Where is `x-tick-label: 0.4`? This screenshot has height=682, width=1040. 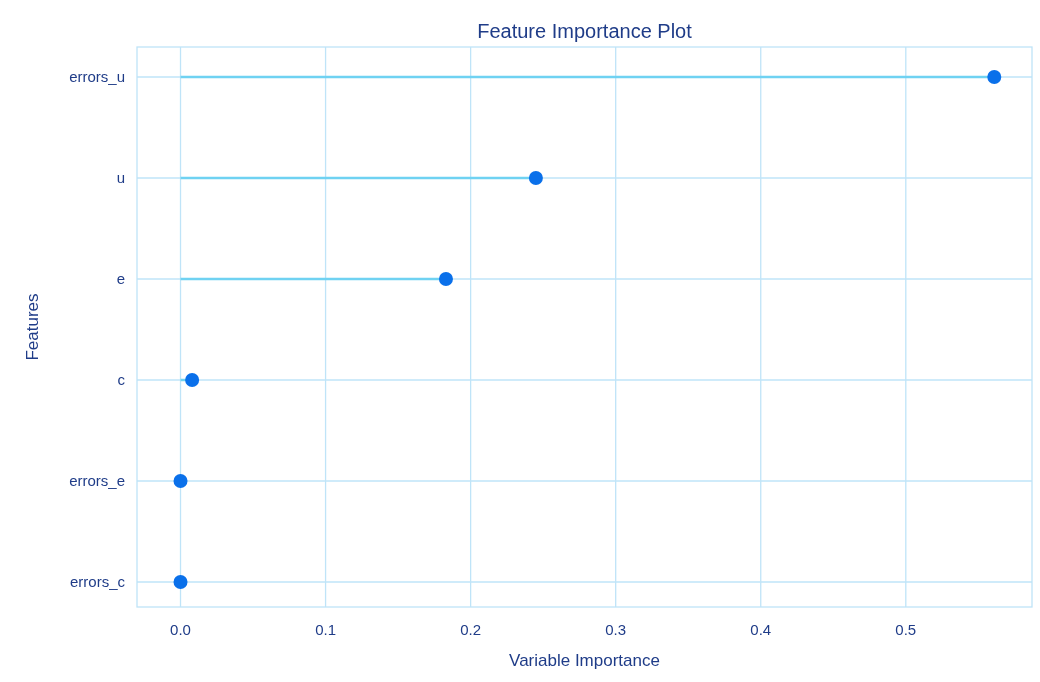
x-tick-label: 0.4 is located at coordinates (761, 629).